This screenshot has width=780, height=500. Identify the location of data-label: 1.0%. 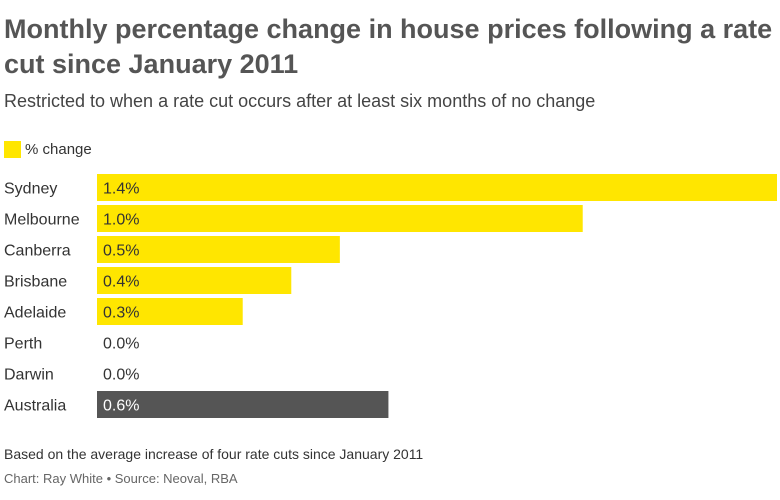
(121, 220).